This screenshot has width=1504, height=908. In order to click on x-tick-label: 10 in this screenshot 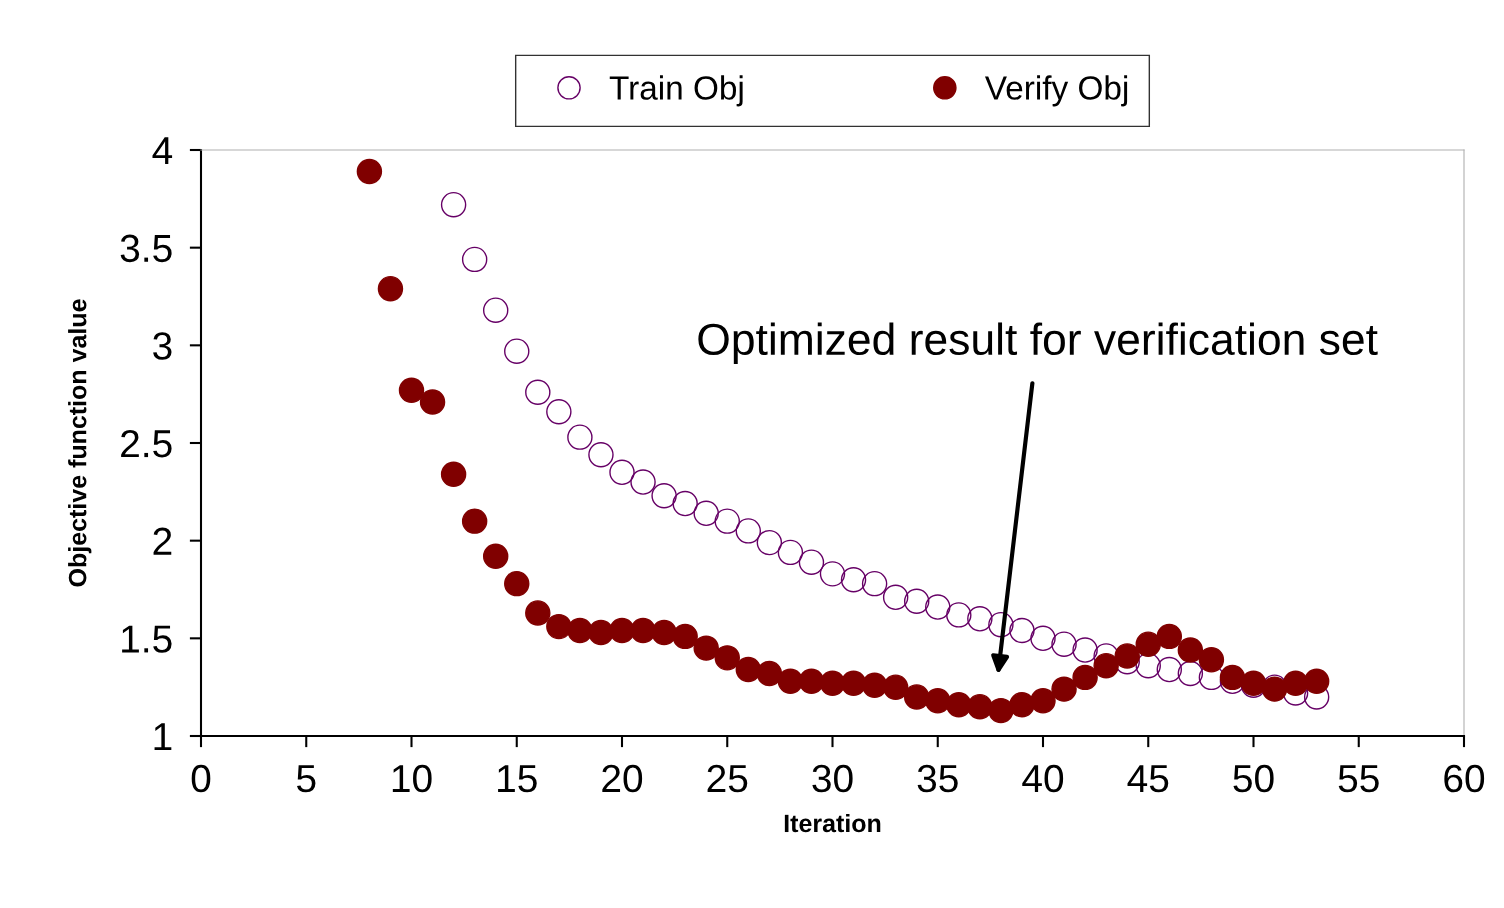, I will do `click(412, 778)`.